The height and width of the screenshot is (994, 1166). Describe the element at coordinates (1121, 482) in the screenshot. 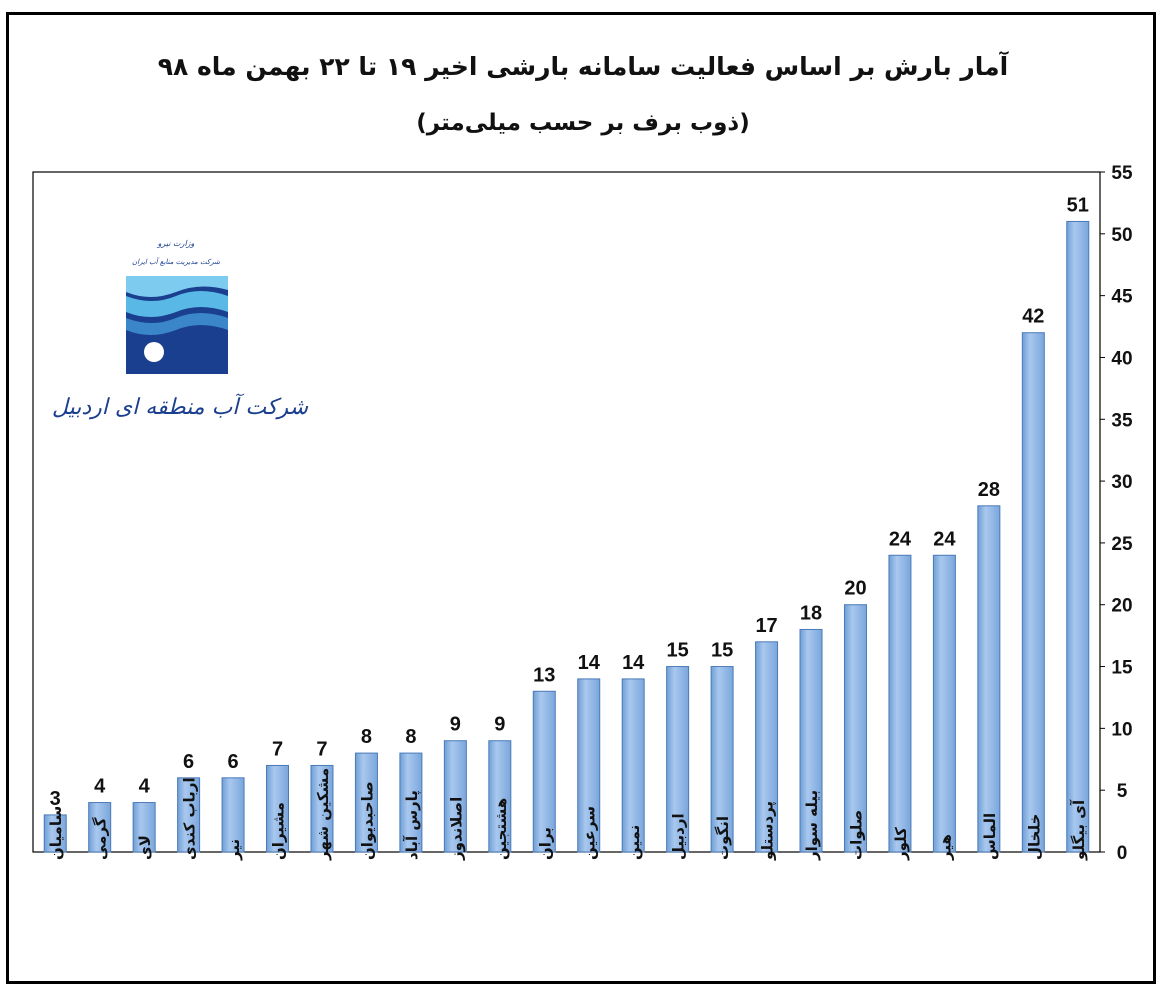

I see `y-tick-label: 30` at that location.